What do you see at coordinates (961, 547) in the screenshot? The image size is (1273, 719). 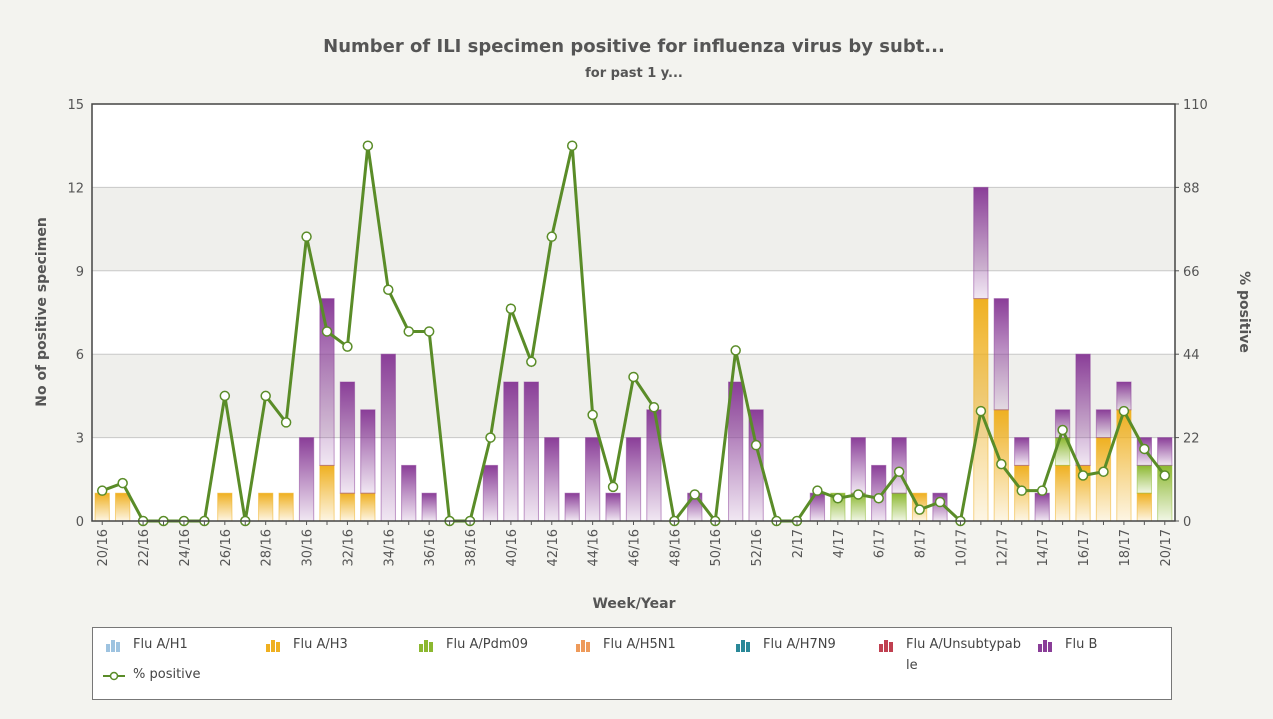 I see `x-tick-label: 10/17` at bounding box center [961, 547].